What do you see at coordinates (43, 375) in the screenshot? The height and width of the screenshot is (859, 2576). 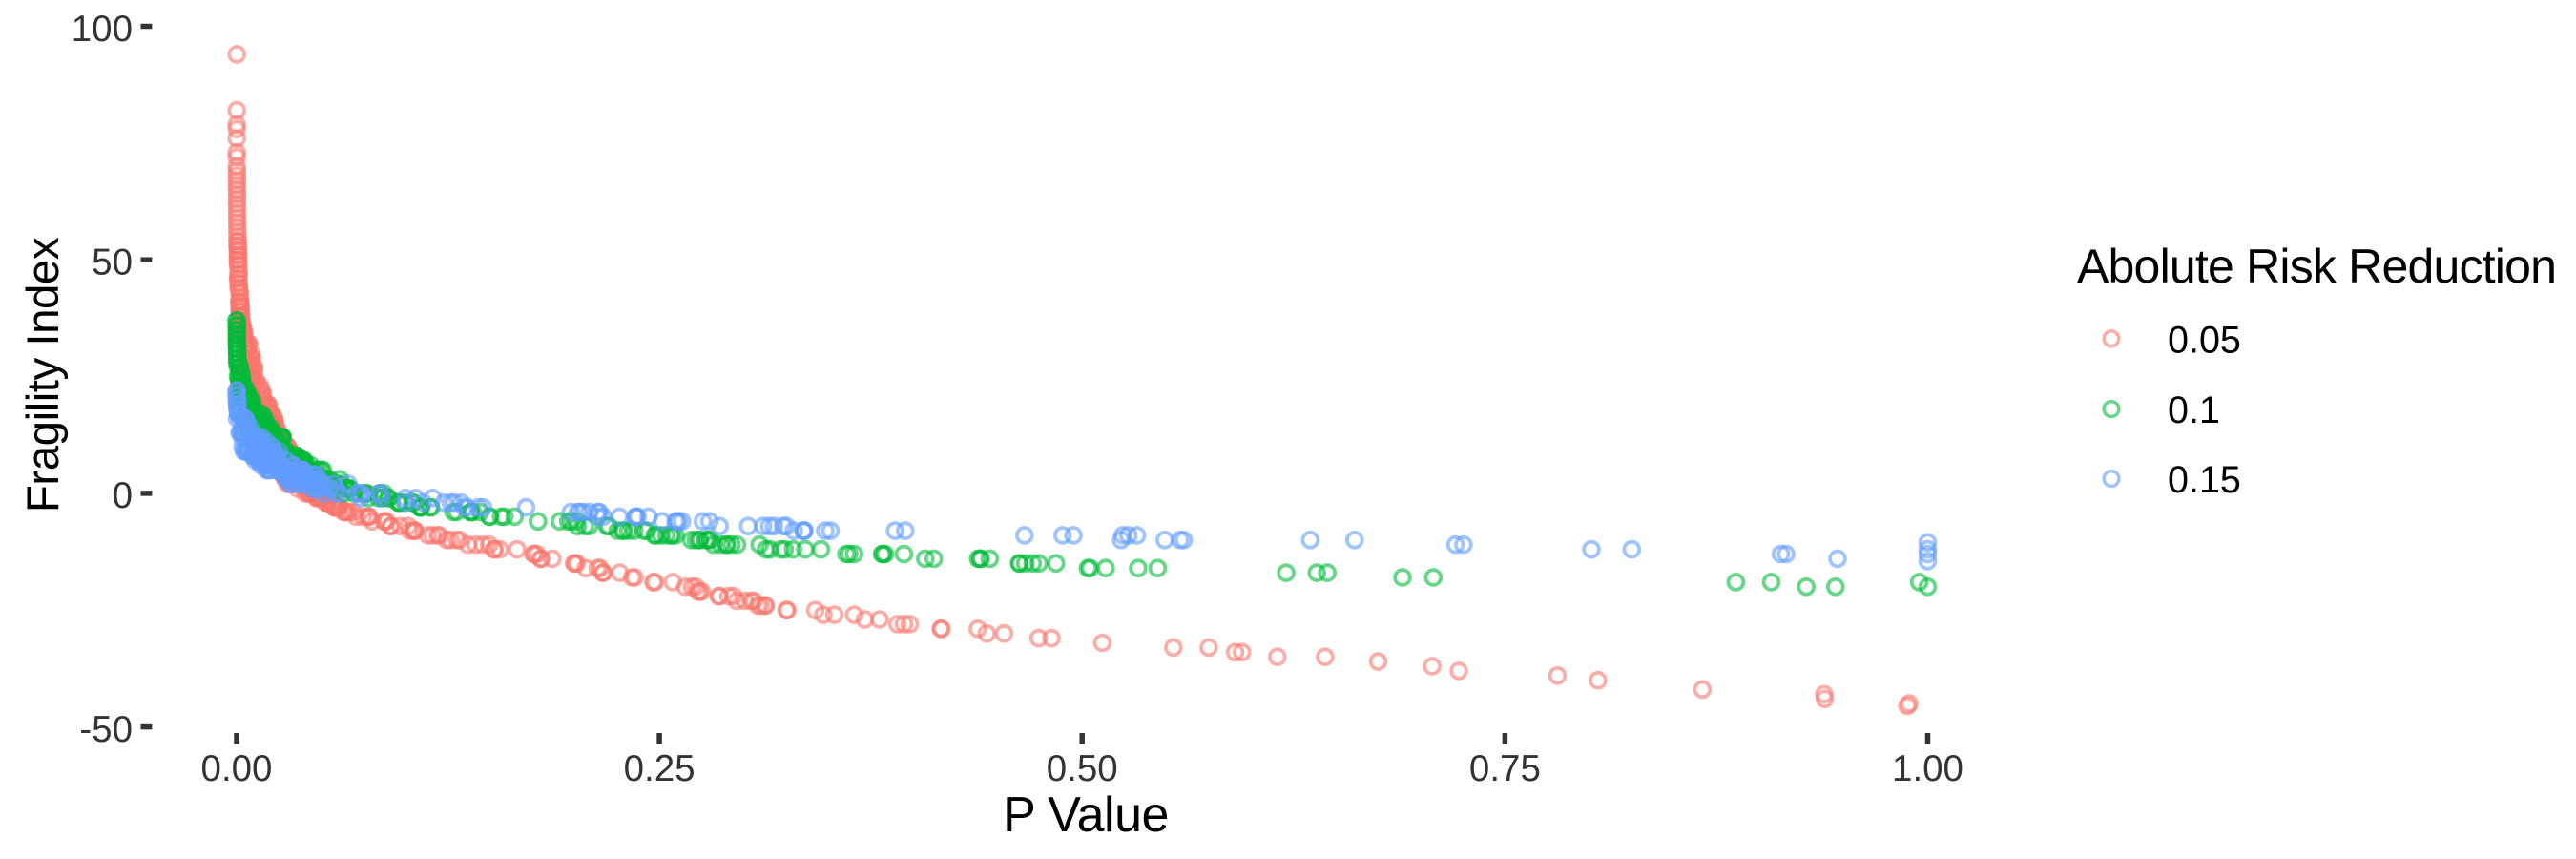 I see `svg-text: Fragility Index` at bounding box center [43, 375].